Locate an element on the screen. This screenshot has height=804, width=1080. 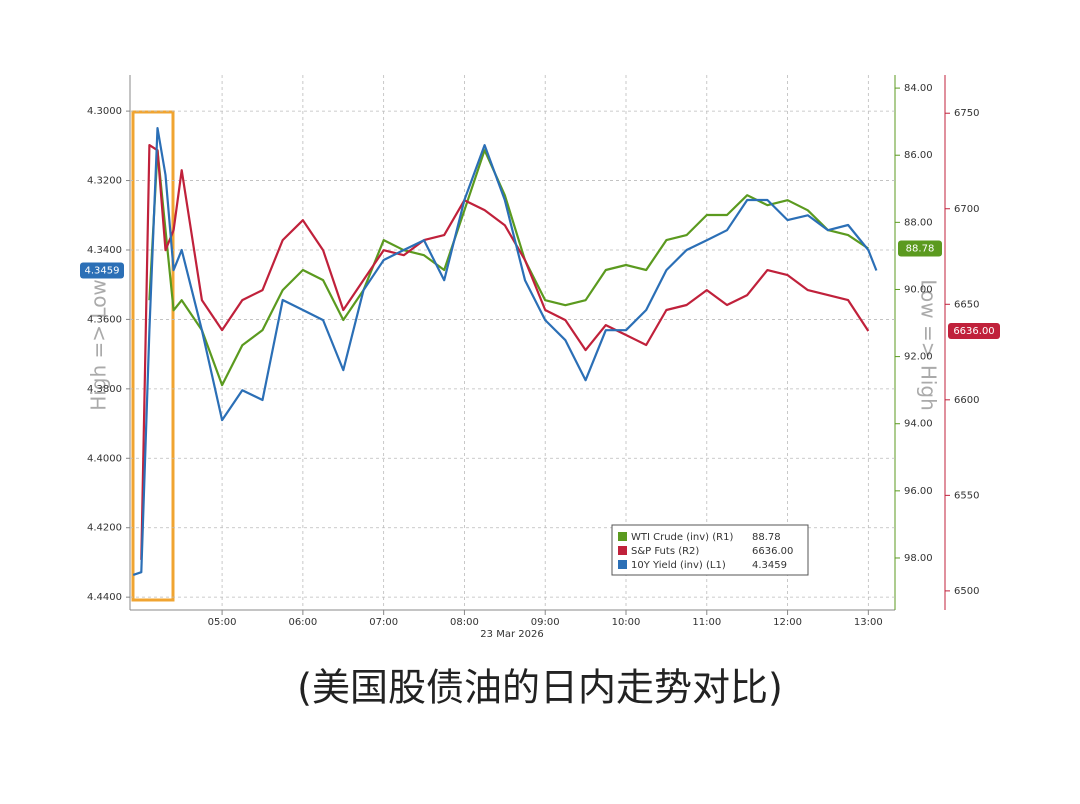
x-axis-label: 23 Mar 2026 is located at coordinates (511, 634).